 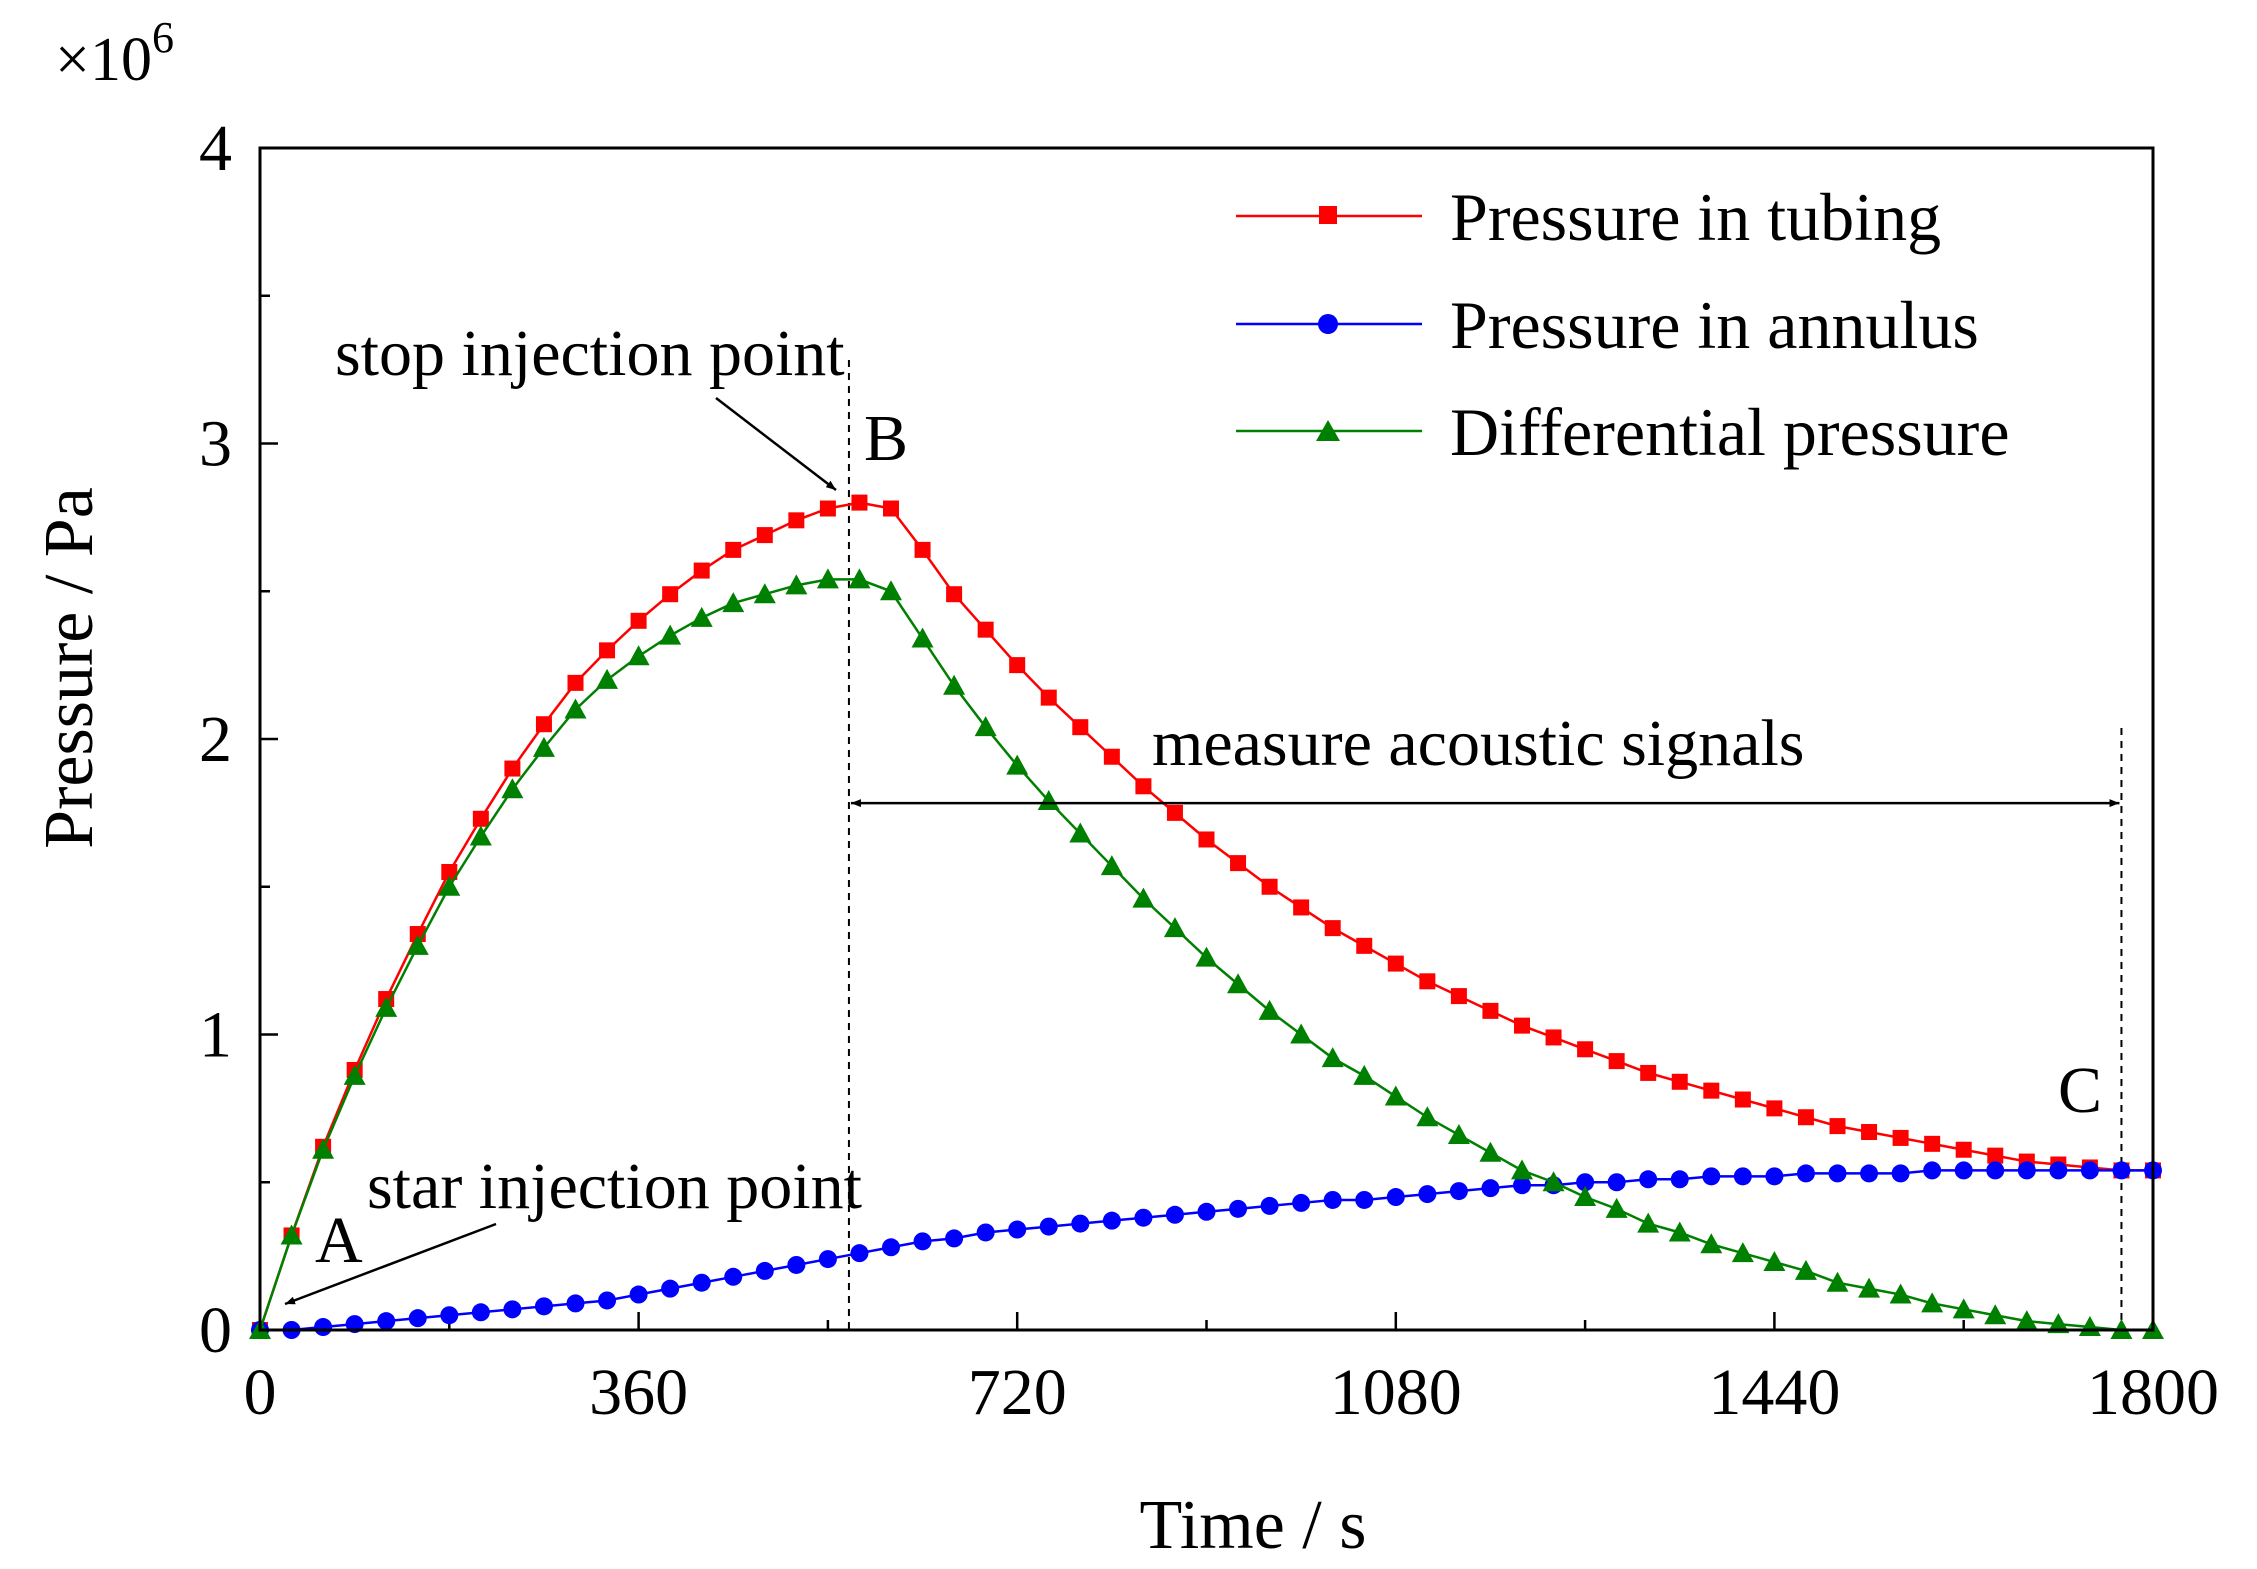 I want to click on stop-injection-label: stop injection point, so click(x=590, y=353).